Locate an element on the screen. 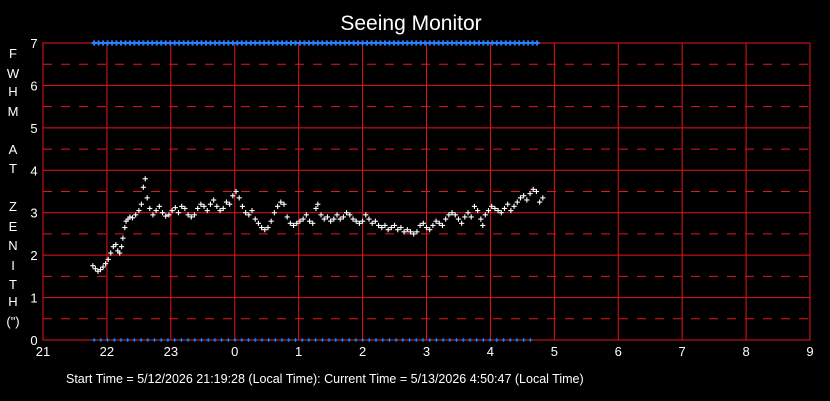 This screenshot has height=401, width=830. x-tick-label: 23 is located at coordinates (171, 351).